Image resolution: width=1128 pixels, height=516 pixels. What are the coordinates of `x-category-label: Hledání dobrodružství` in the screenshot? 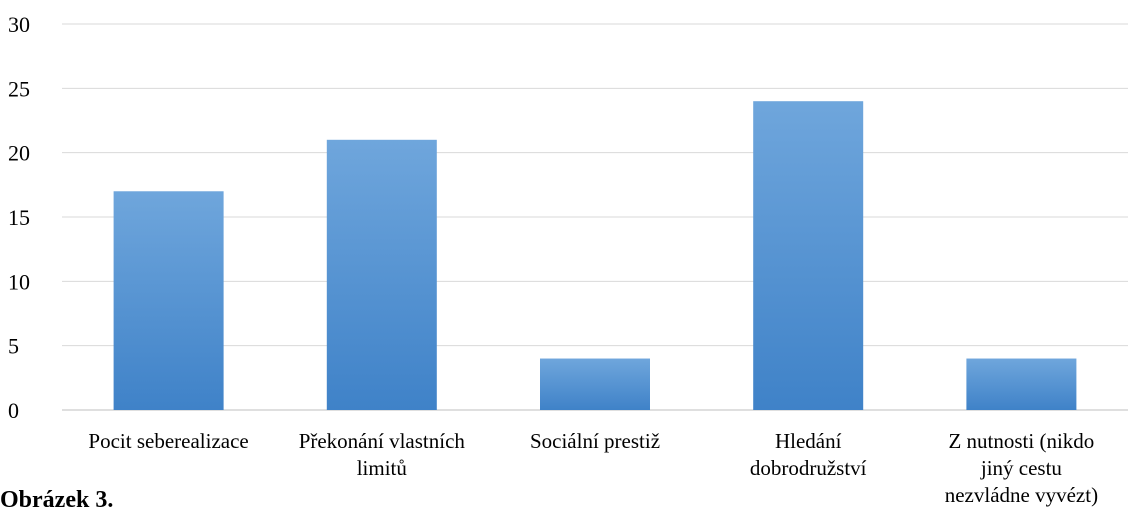 It's located at (808, 454).